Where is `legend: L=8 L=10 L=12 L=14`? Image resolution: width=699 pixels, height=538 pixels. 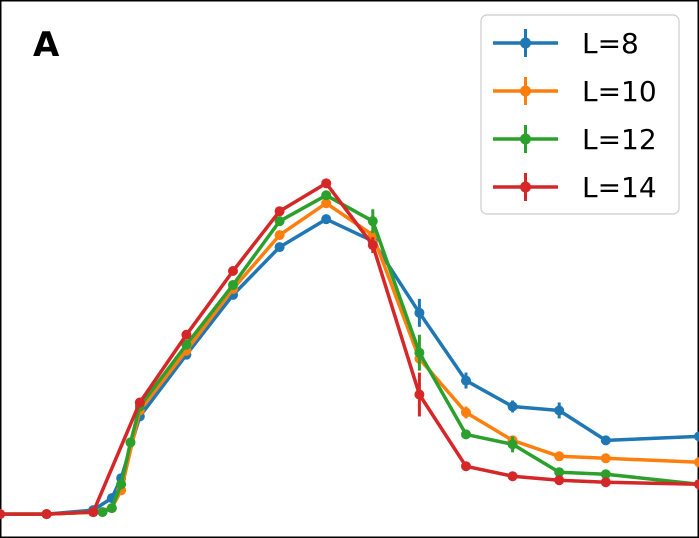 legend: L=8 L=10 L=12 L=14 is located at coordinates (580, 114).